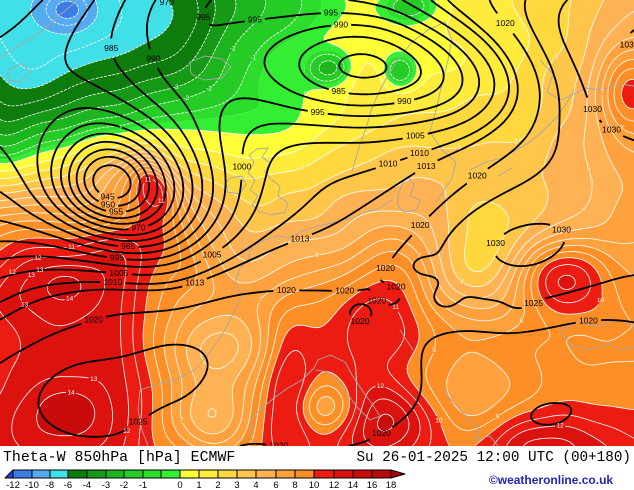 Image resolution: width=634 pixels, height=490 pixels. What do you see at coordinates (317, 255) in the screenshot?
I see `svg-text: 6` at bounding box center [317, 255].